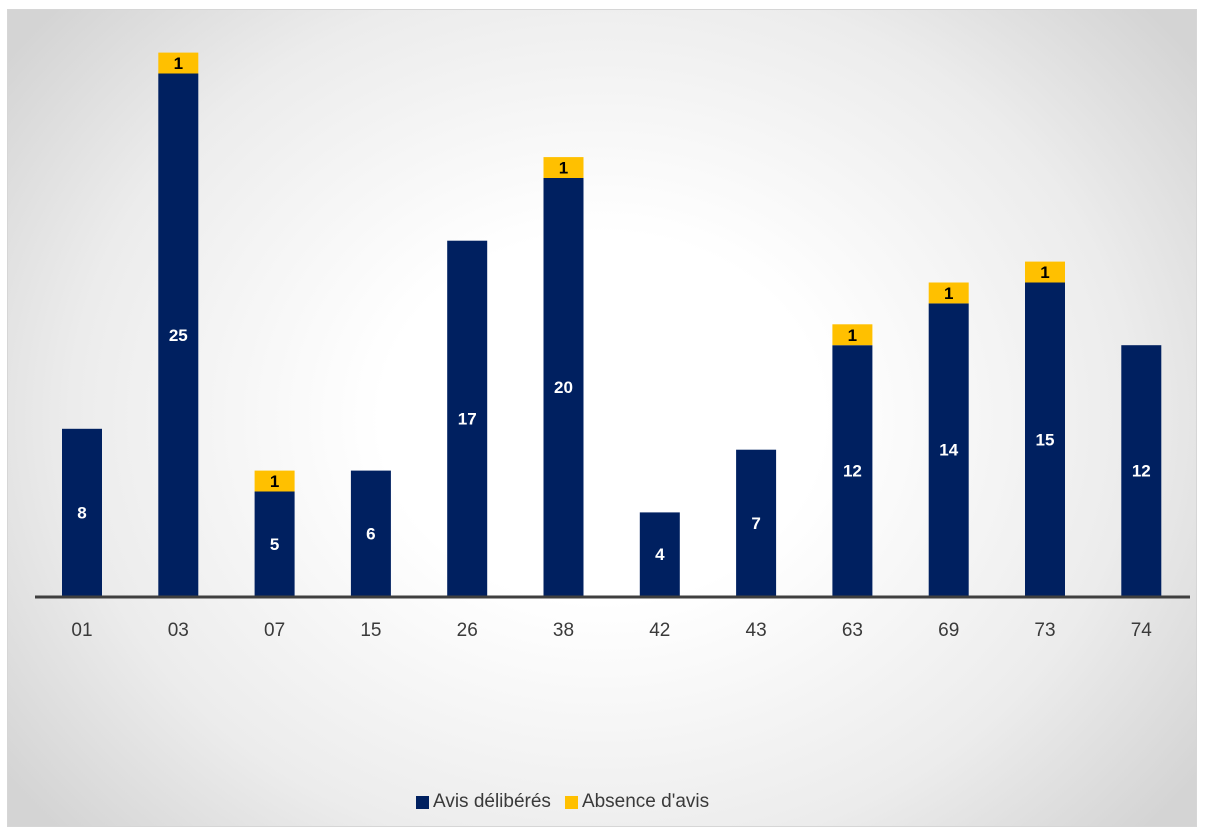 The image size is (1208, 832). I want to click on x-tick-label-42: 42, so click(659, 630).